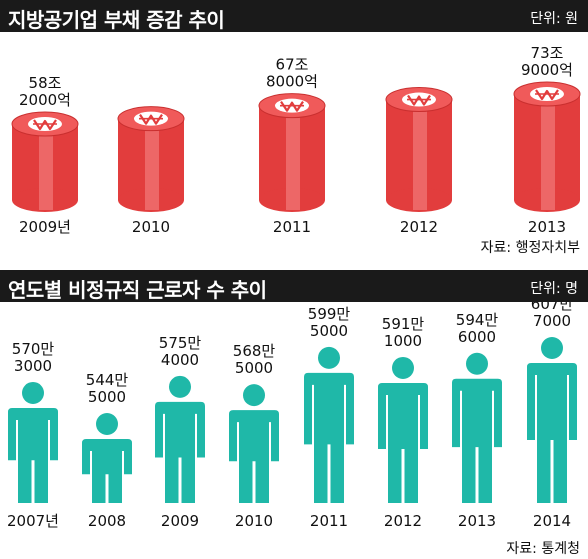  What do you see at coordinates (45, 227) in the screenshot?
I see `debt-category-label: 2009년` at bounding box center [45, 227].